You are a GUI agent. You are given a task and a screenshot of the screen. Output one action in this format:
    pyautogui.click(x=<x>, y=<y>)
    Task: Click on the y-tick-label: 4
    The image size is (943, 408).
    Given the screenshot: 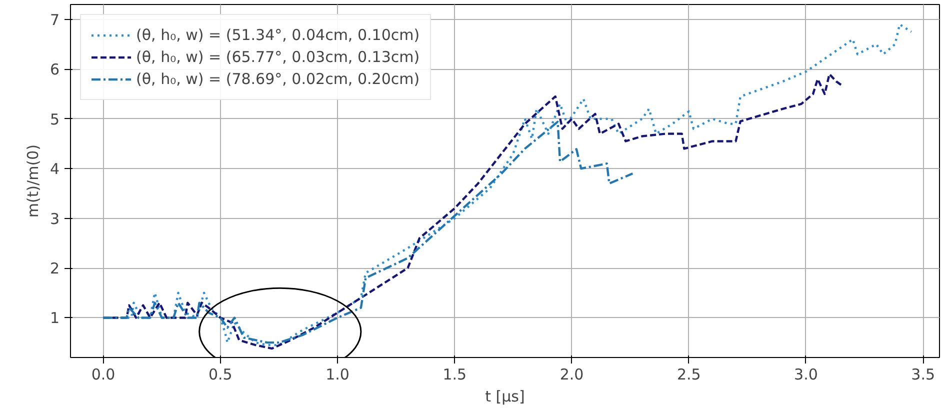 What is the action you would take?
    pyautogui.click(x=55, y=169)
    